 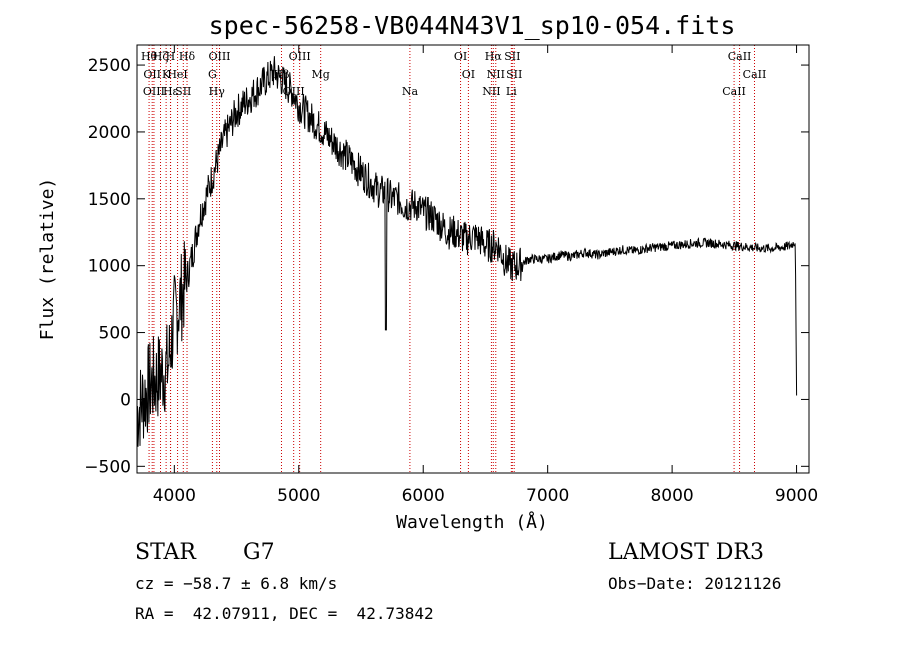 I want to click on obs-date: Obs−Date: 20121126, so click(x=695, y=583).